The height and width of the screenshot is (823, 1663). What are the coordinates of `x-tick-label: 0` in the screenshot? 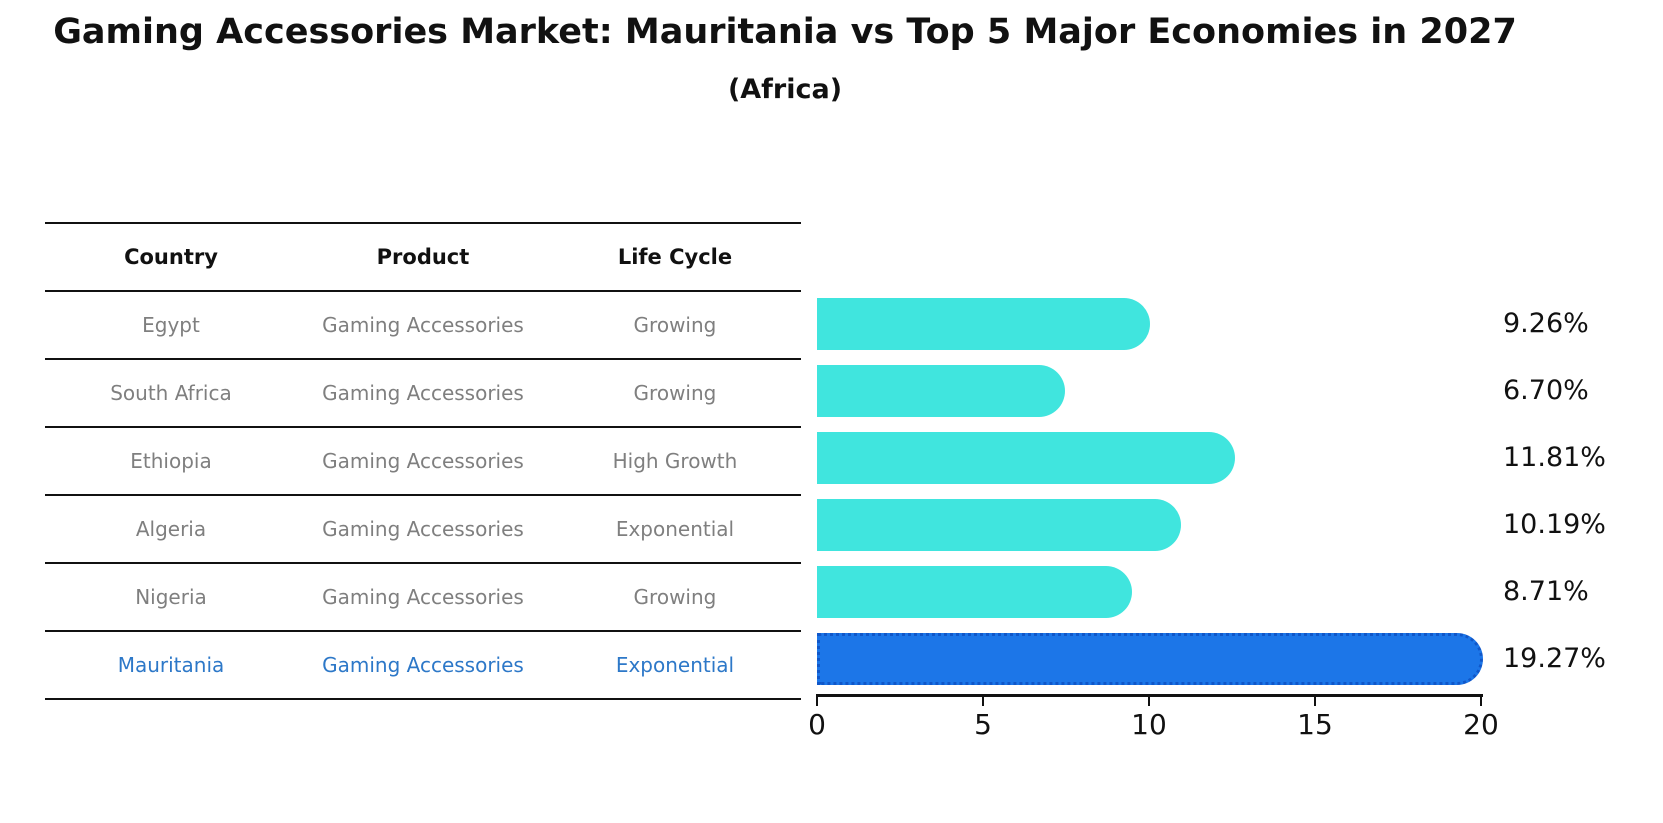 It's located at (817, 724).